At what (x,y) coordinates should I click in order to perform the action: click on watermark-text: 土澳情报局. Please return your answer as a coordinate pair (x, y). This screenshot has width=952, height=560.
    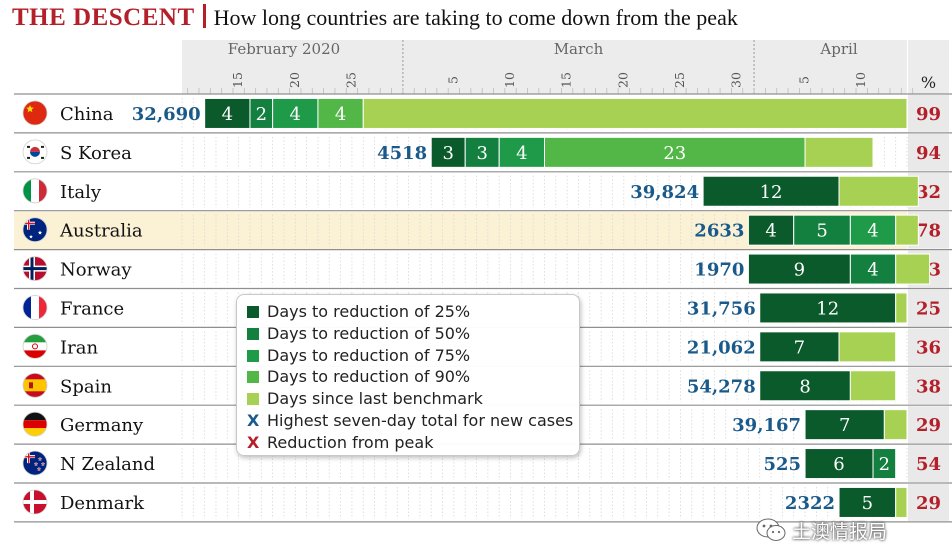
    Looking at the image, I should click on (840, 531).